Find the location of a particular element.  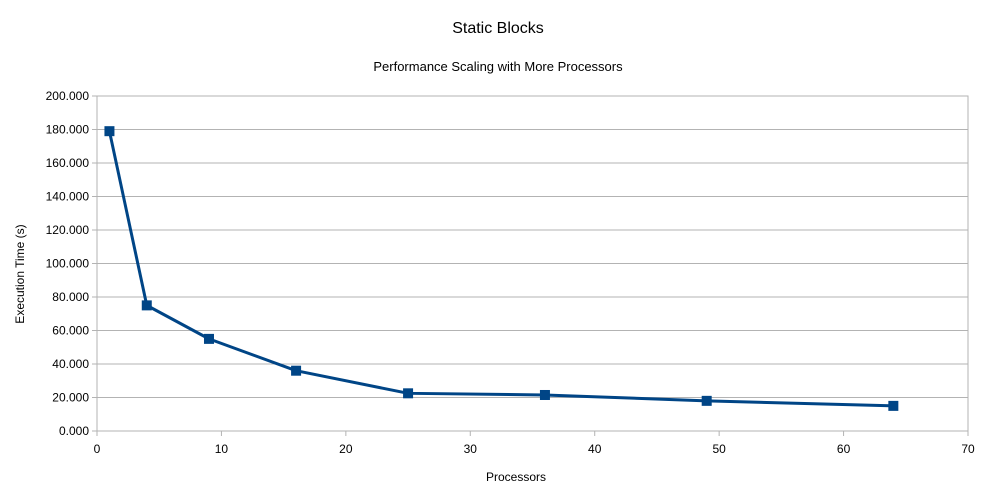

x-tick-label: 10 is located at coordinates (222, 449).